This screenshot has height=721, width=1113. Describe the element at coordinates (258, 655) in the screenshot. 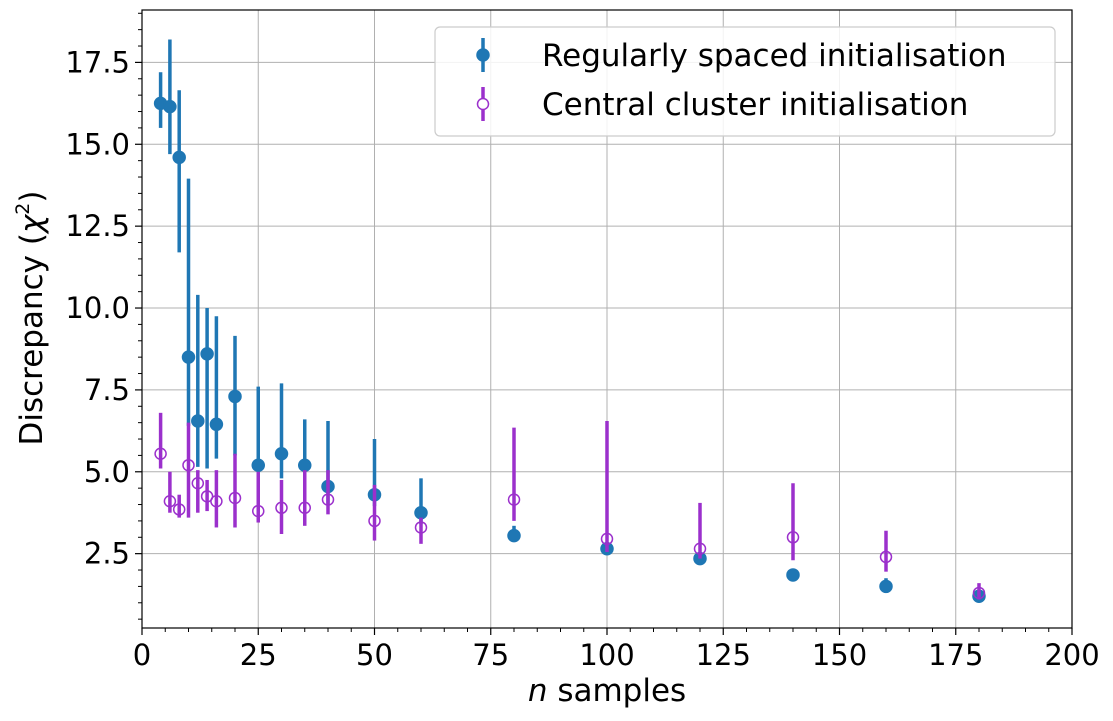

I see `x-tick-label: 25` at that location.